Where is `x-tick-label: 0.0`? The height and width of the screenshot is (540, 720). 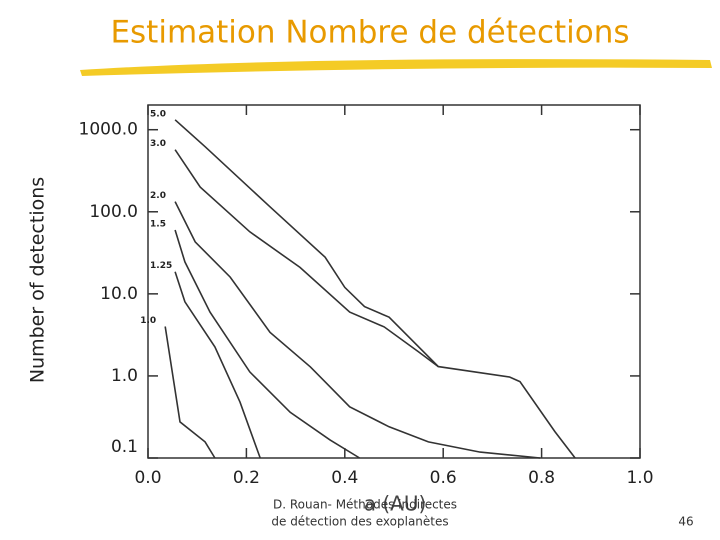
x-tick-label: 0.0 is located at coordinates (147, 478).